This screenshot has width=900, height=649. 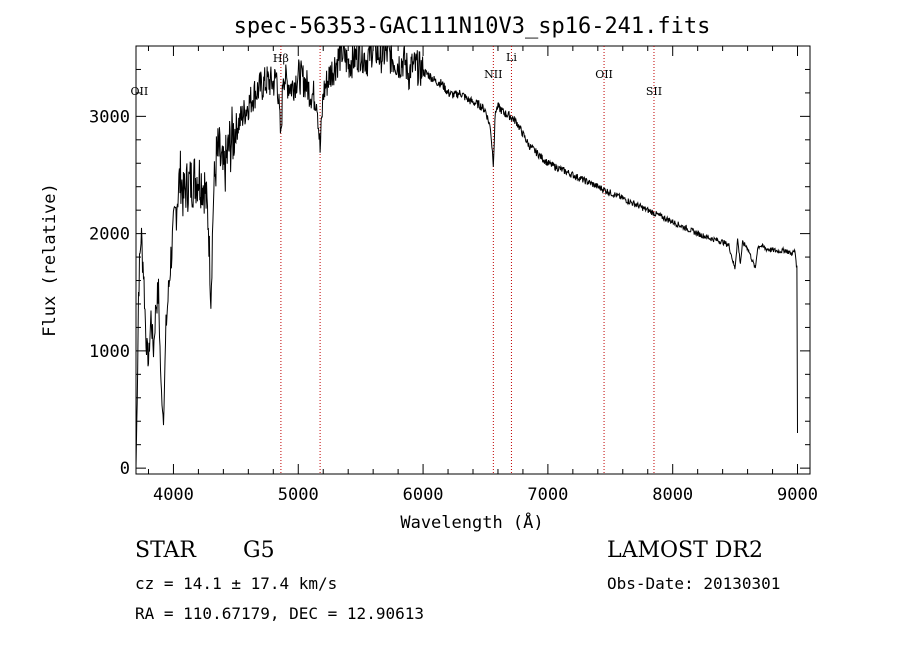 What do you see at coordinates (685, 550) in the screenshot?
I see `survey-name: LAMOST DR2` at bounding box center [685, 550].